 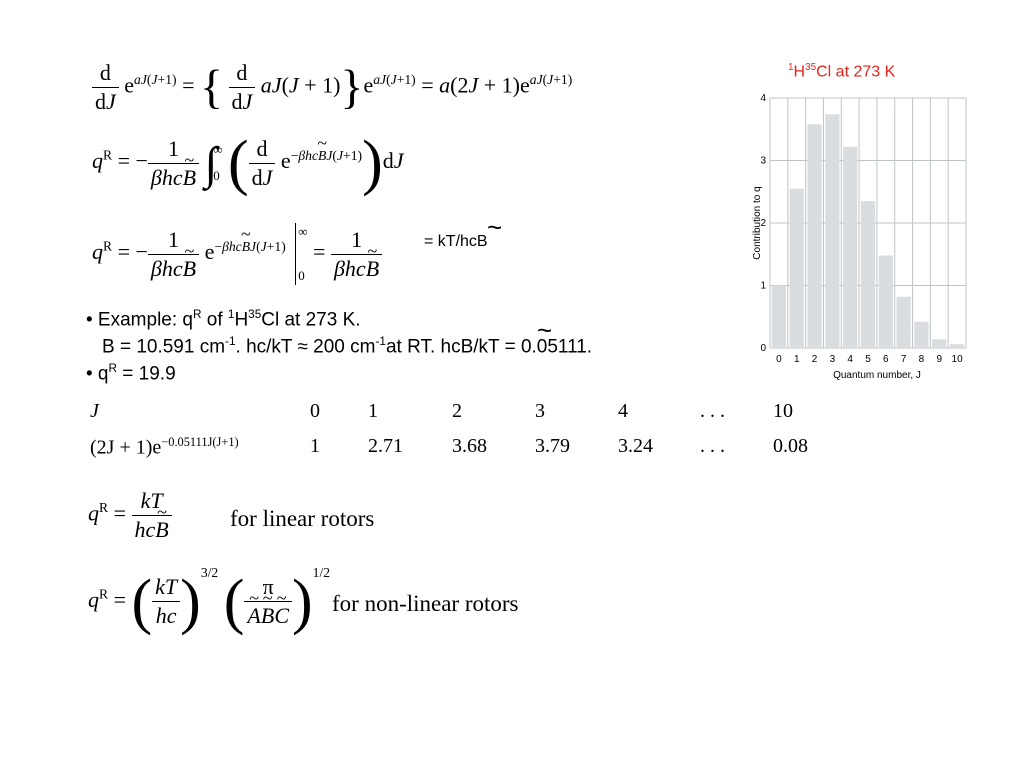 What do you see at coordinates (763, 223) in the screenshot?
I see `y-tick-label: 2` at bounding box center [763, 223].